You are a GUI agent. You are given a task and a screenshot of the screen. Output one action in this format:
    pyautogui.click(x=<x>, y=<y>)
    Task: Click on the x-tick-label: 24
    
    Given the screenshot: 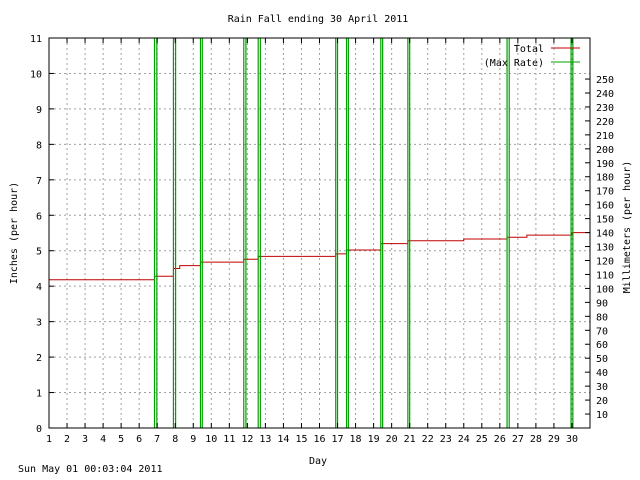 What is the action you would take?
    pyautogui.click(x=464, y=439)
    